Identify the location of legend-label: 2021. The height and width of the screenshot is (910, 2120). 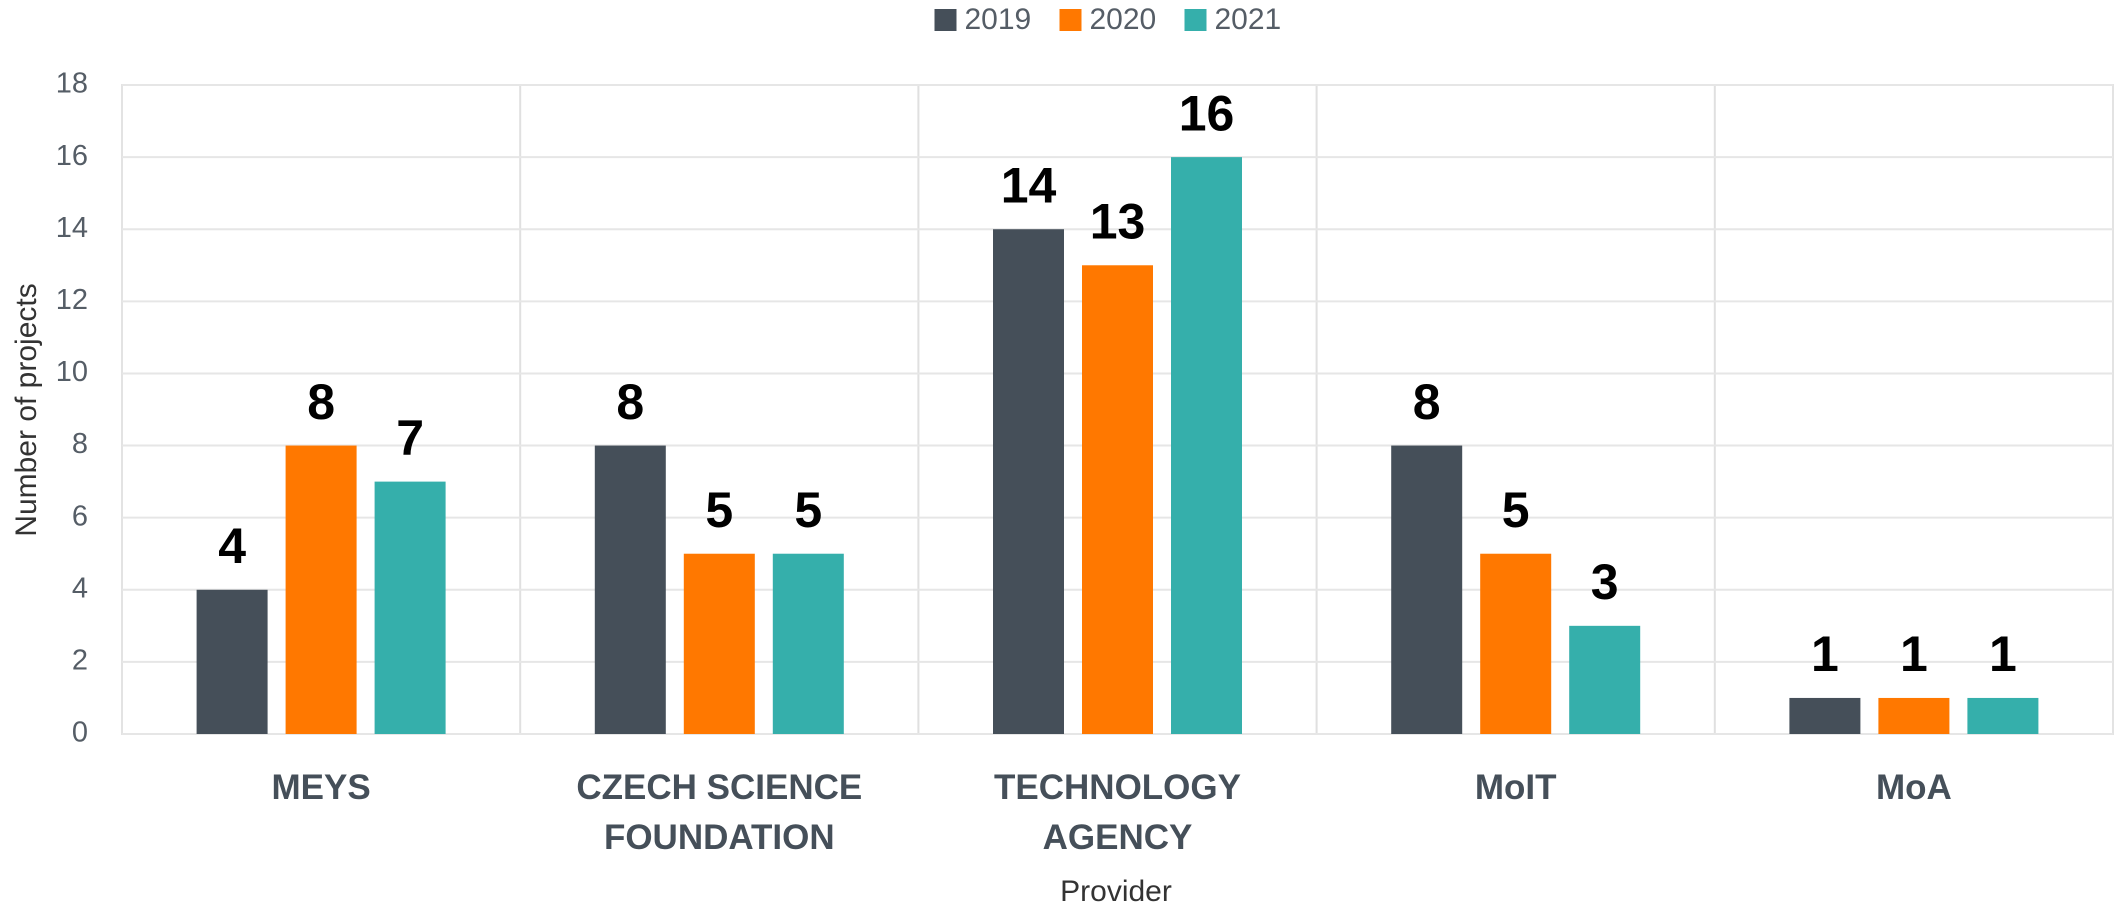
(1248, 19).